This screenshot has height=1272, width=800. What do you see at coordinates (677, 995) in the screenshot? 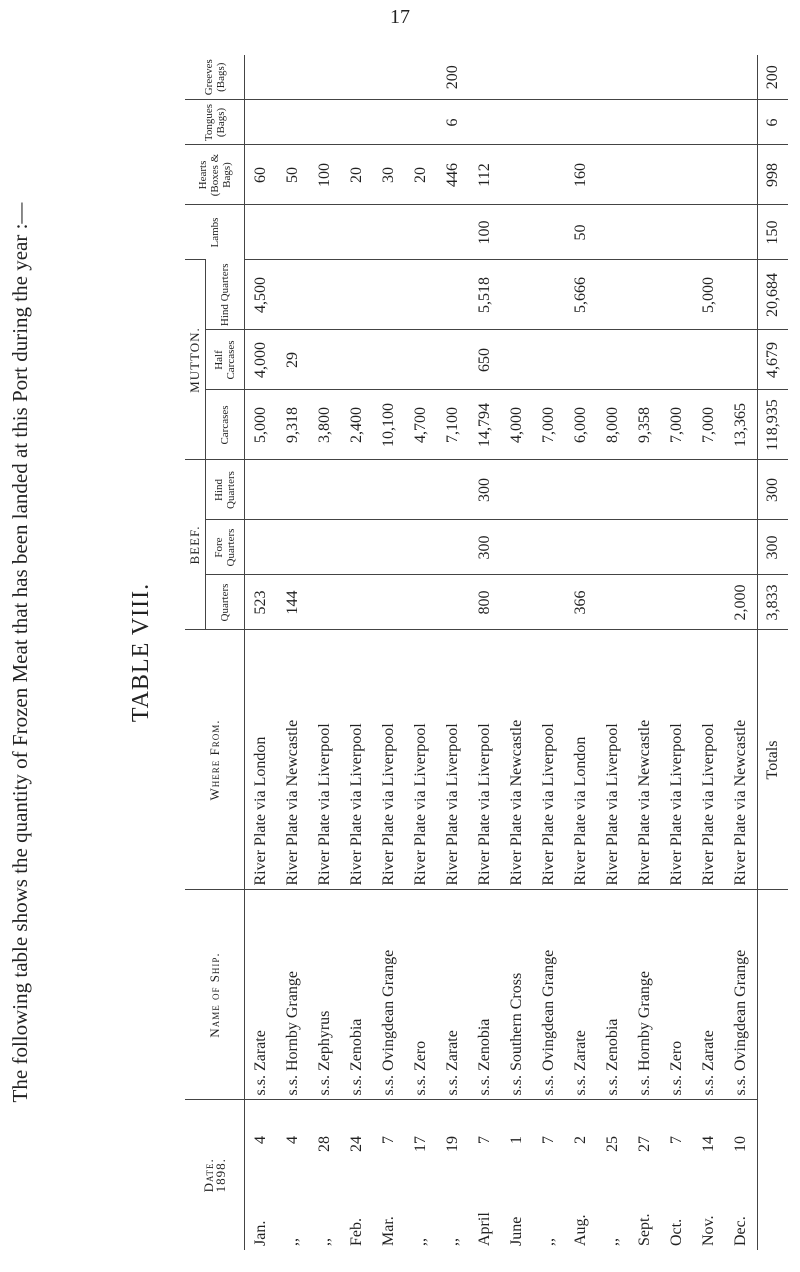
I see `ship-name: s.s. Zero` at bounding box center [677, 995].